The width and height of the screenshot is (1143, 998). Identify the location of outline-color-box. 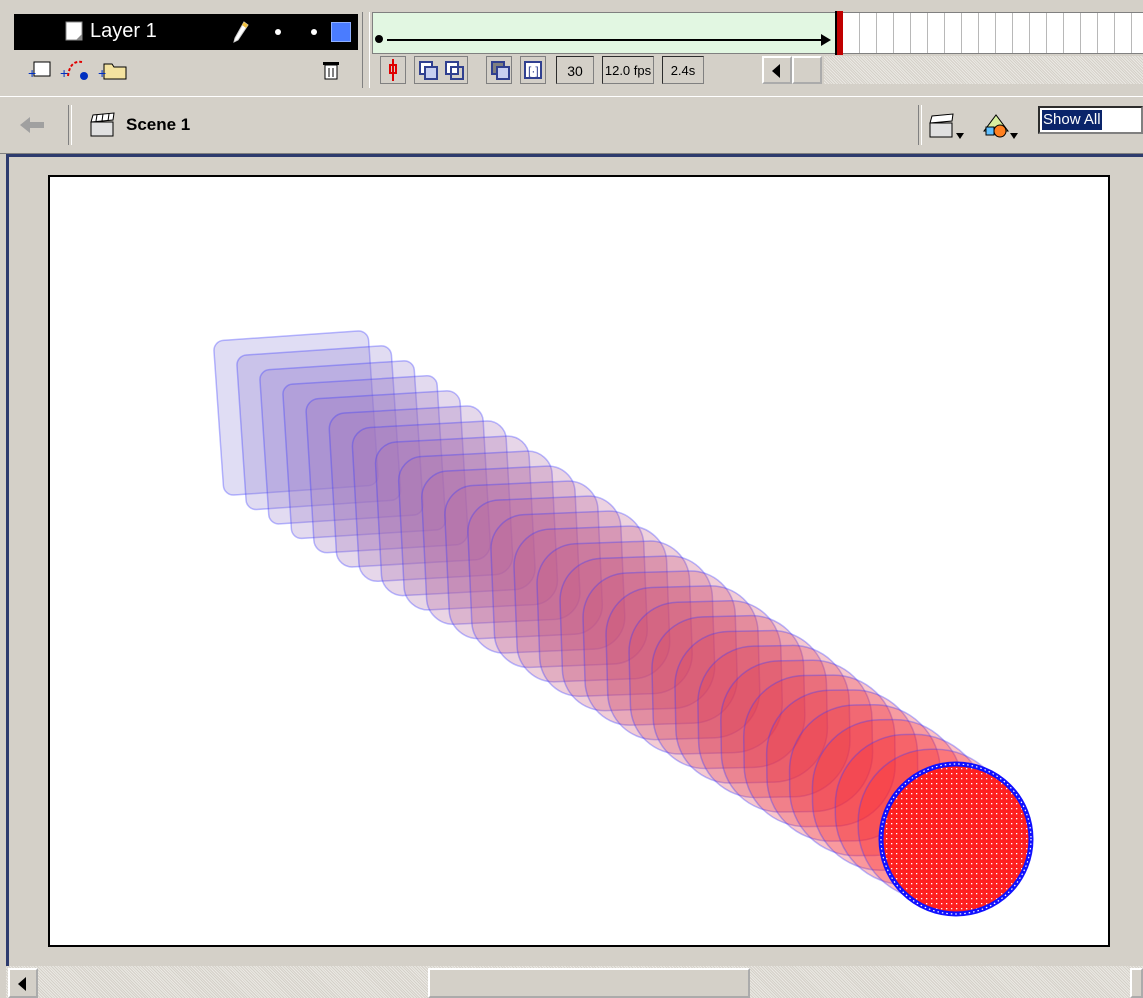
(341, 32).